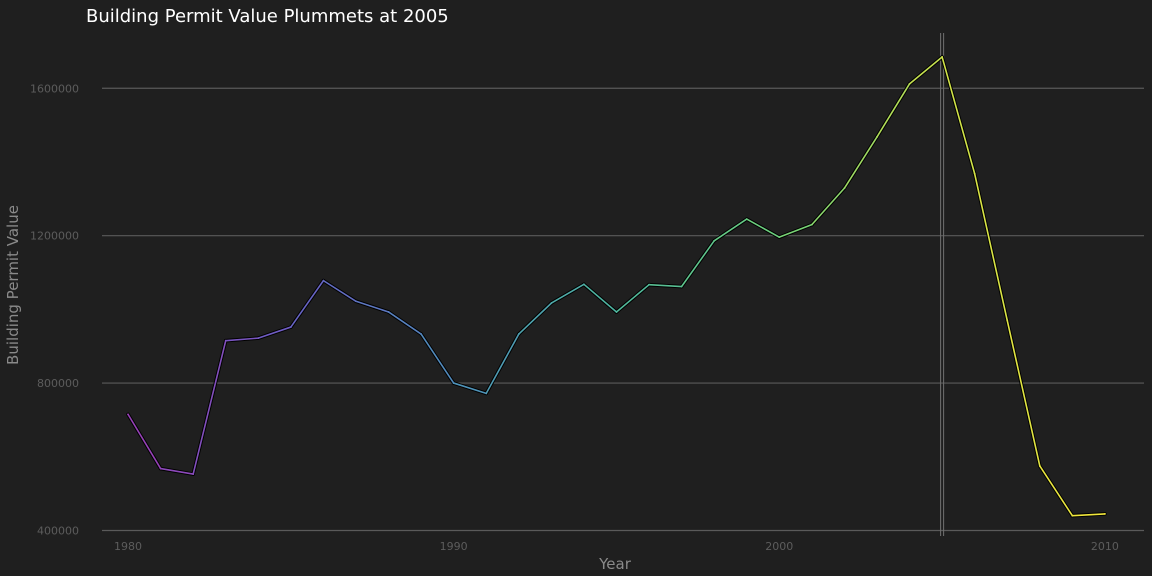  Describe the element at coordinates (454, 546) in the screenshot. I see `x-tick-label: 1990` at that location.